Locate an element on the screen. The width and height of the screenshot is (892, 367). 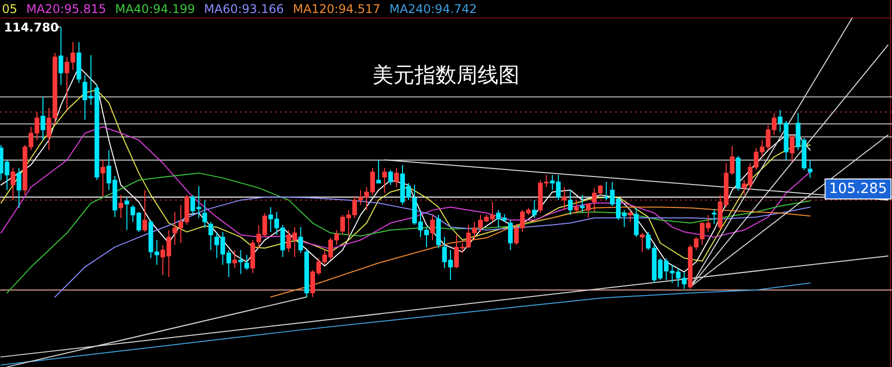
text: MA20:95.815 is located at coordinates (66, 9).